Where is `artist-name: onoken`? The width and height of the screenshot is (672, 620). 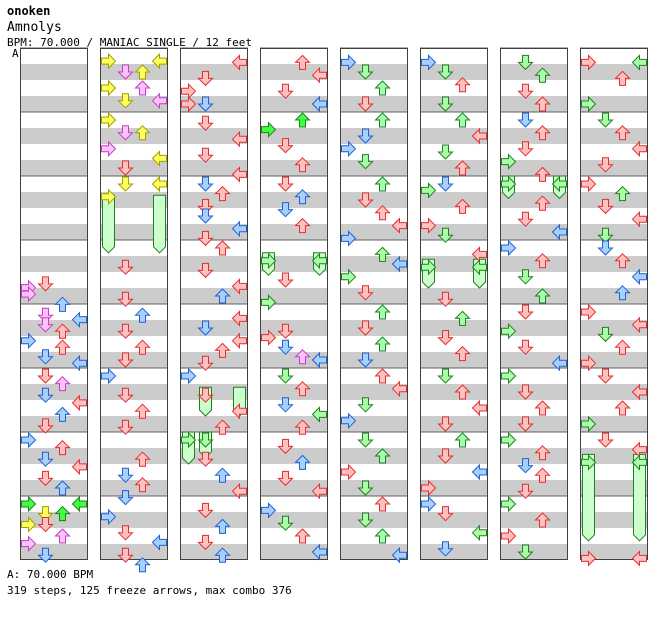 artist-name: onoken is located at coordinates (29, 11).